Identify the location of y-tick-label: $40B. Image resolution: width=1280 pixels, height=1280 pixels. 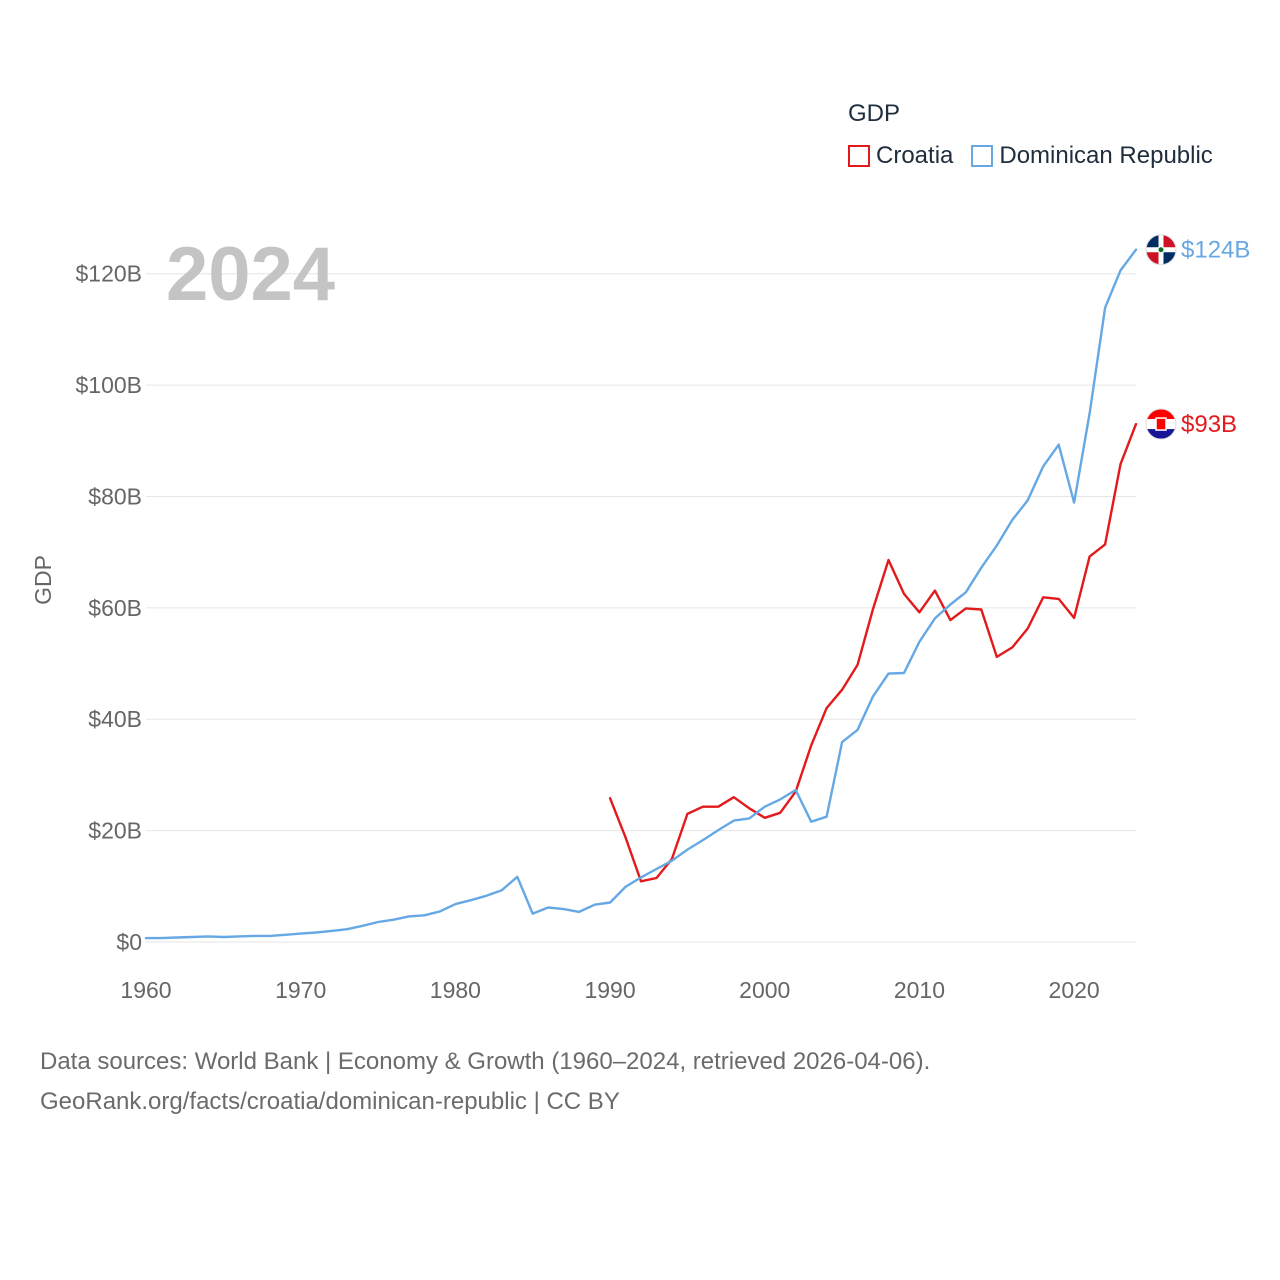
(115, 719).